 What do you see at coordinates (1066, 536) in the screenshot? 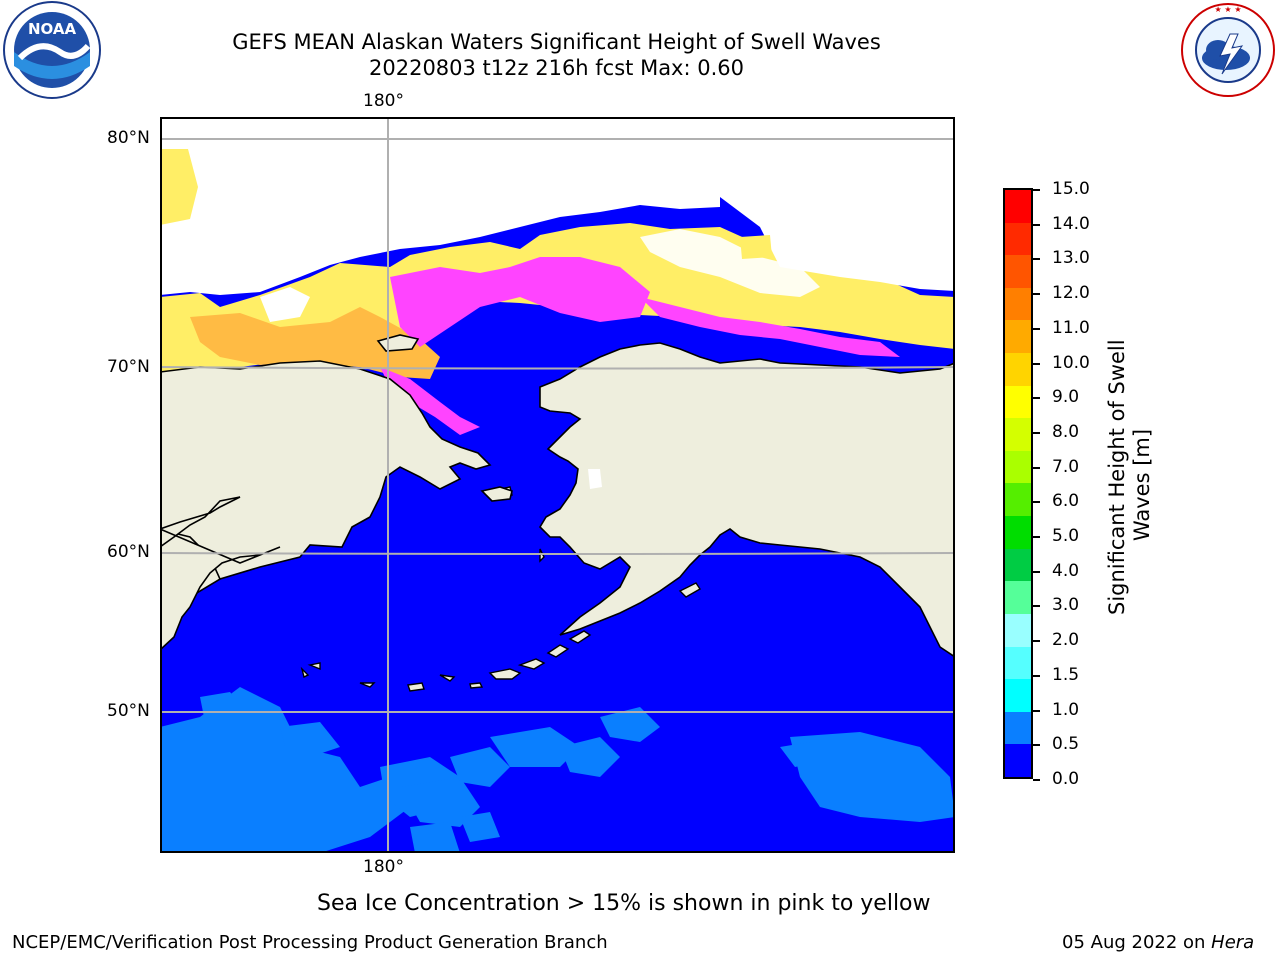
I see `colorbar-tick-label: 5.0` at bounding box center [1066, 536].